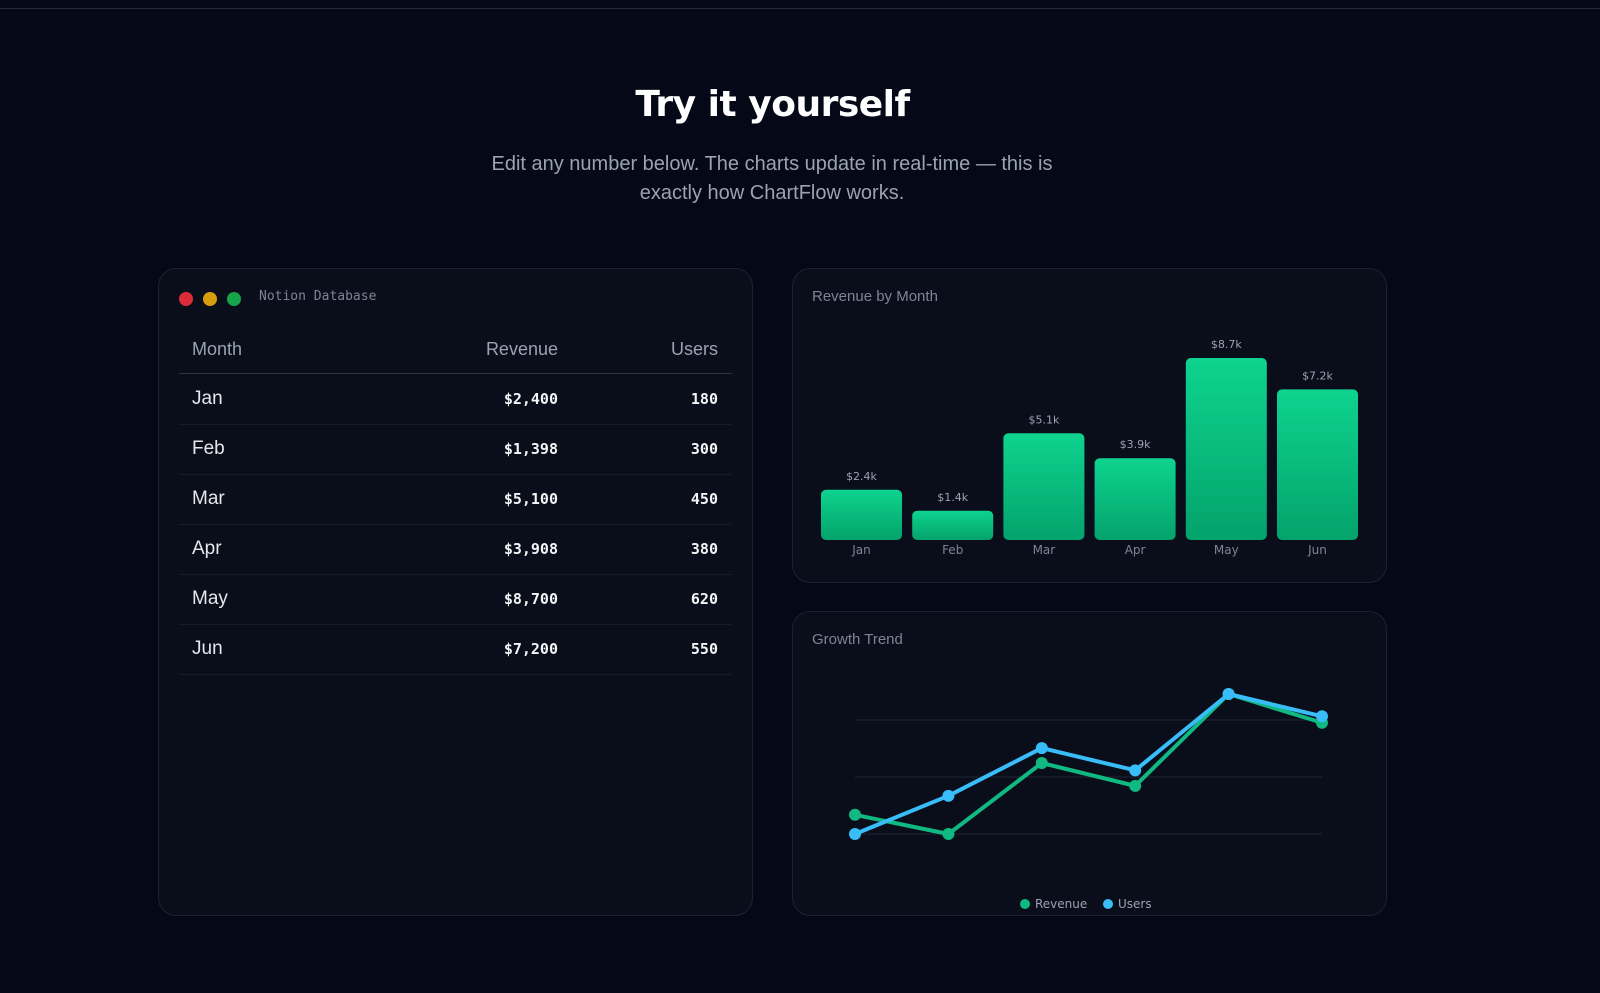  Describe the element at coordinates (186, 299) in the screenshot. I see `close-dot-icon` at that location.